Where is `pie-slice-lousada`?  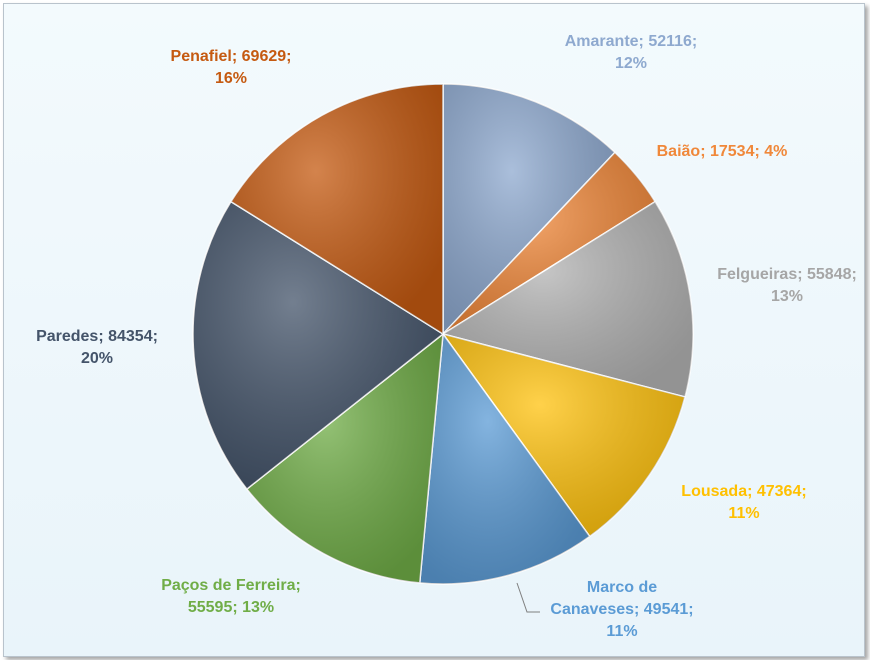
pie-slice-lousada is located at coordinates (563, 435).